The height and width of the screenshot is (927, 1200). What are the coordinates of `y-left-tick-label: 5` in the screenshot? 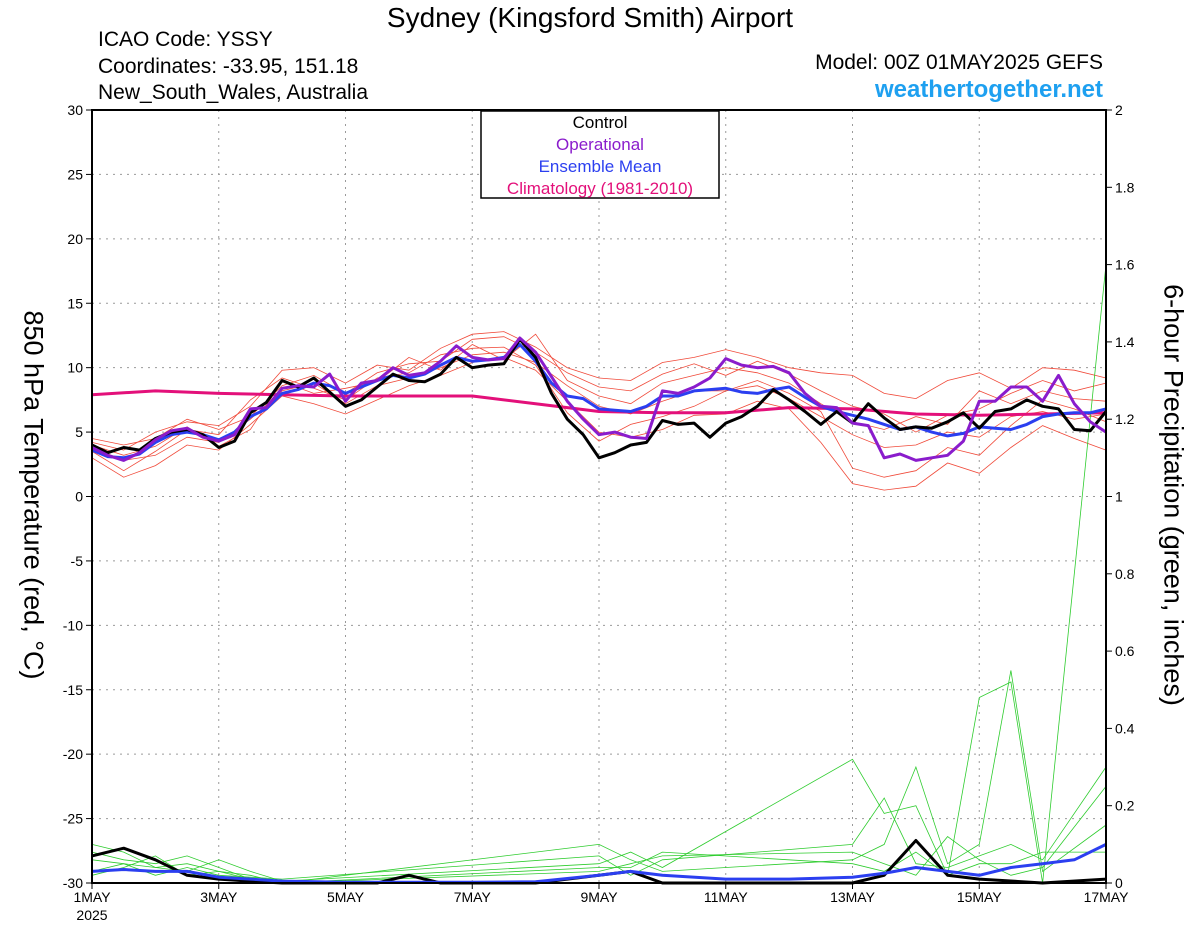 It's located at (79, 432).